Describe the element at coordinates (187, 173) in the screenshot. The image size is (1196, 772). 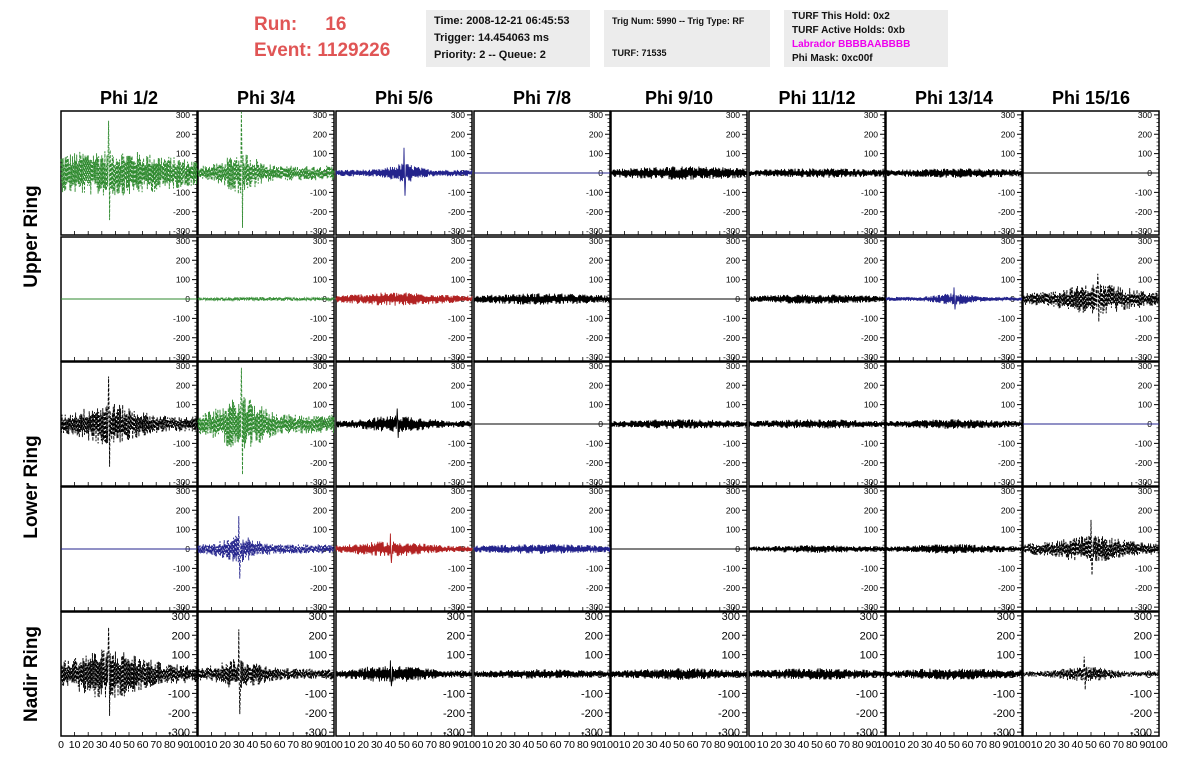
I see `y-tick-label: 0` at that location.